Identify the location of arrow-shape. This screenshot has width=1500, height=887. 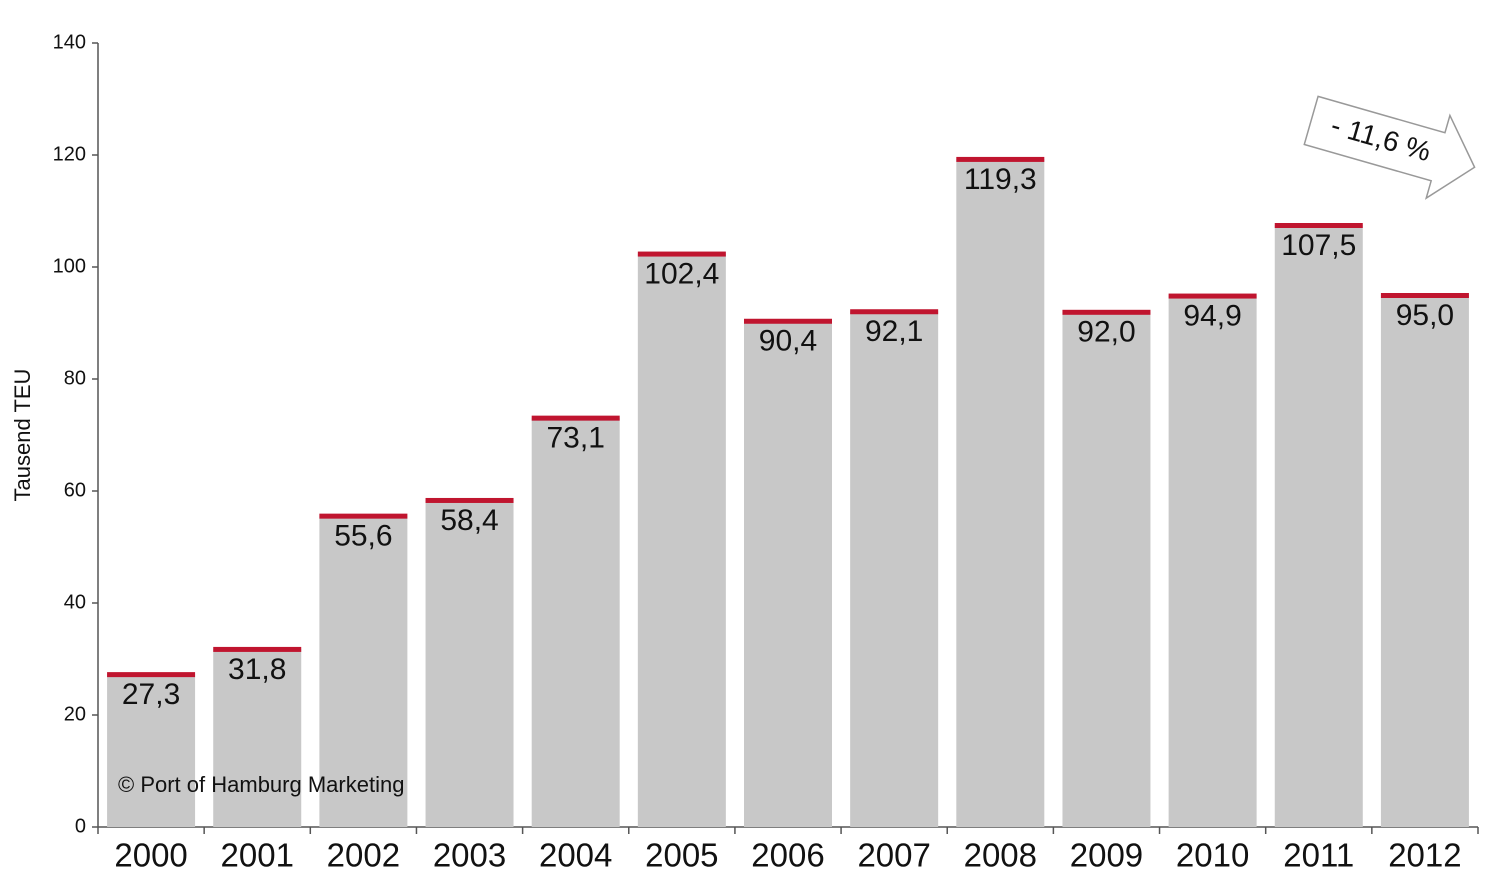
(1389, 147).